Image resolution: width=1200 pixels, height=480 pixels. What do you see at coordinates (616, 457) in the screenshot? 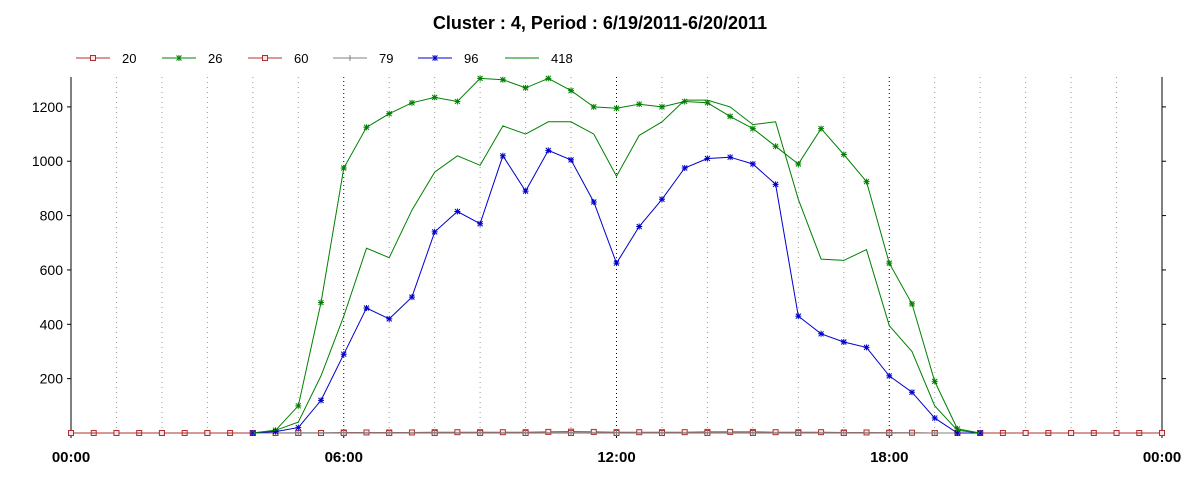
I see `x-tick-label: 12:00` at bounding box center [616, 457].